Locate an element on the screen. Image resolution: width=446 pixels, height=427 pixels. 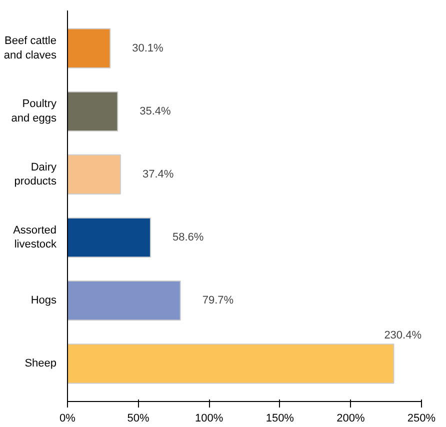
y-tick-label: Sheep is located at coordinates (40, 364).